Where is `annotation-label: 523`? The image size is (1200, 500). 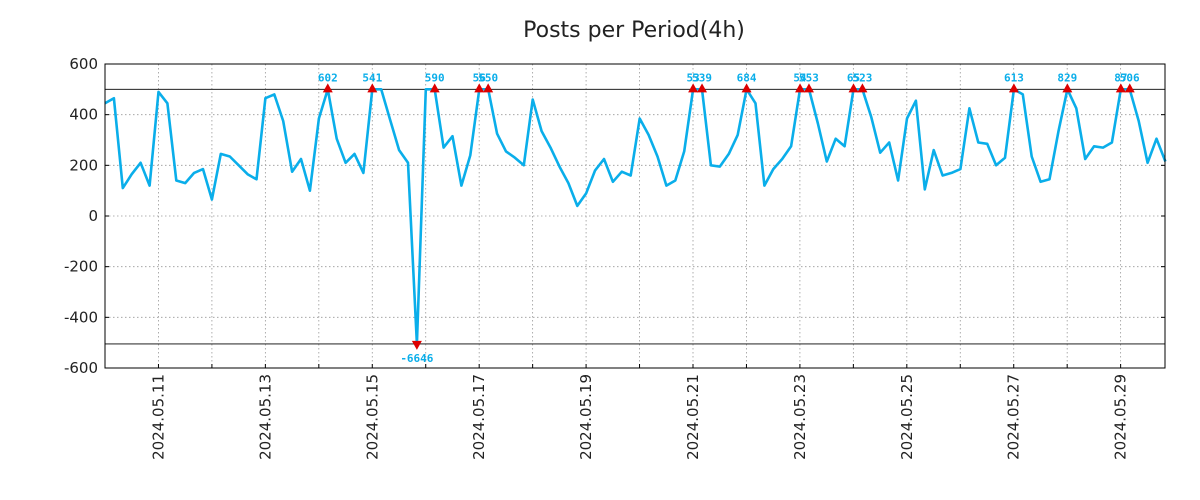 annotation-label: 523 is located at coordinates (862, 77).